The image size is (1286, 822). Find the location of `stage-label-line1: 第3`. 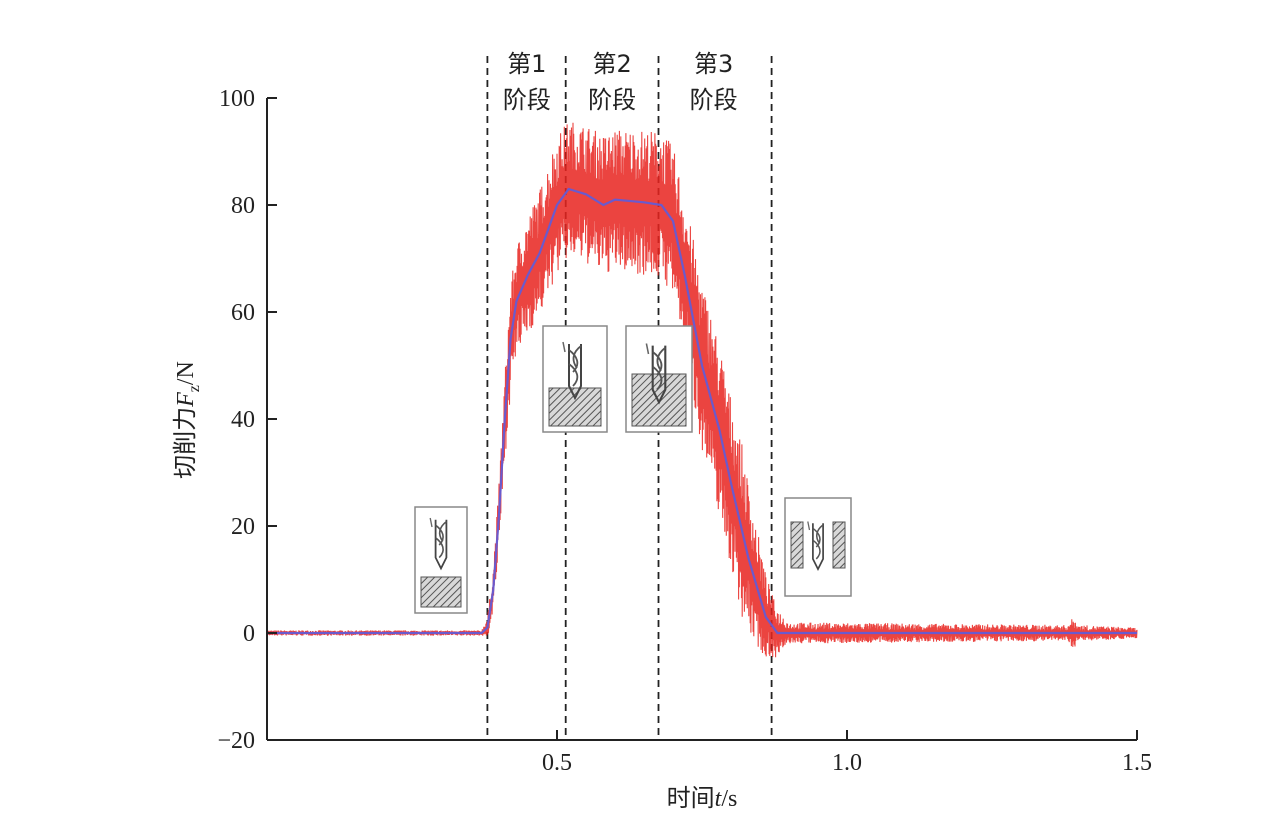

stage-label-line1: 第3 is located at coordinates (713, 64).